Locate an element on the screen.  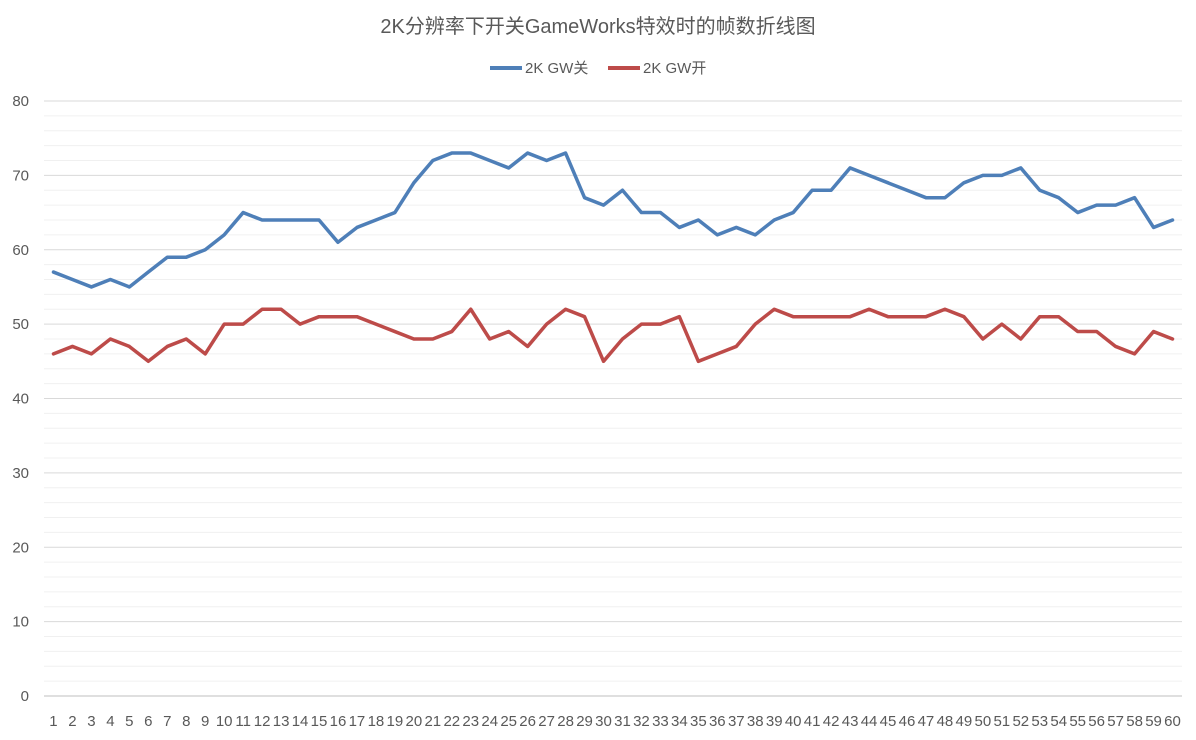
y-tick-label: 70 is located at coordinates (20, 175).